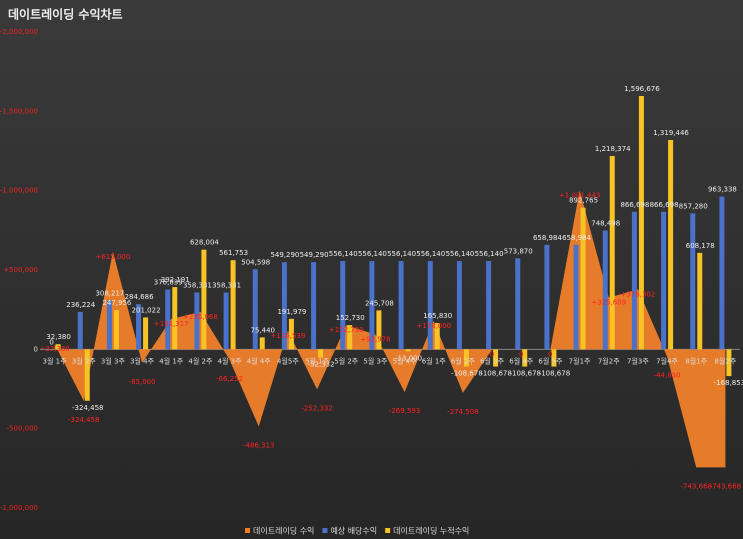 The height and width of the screenshot is (539, 743). I want to click on y-tick-label: +1,000,000, so click(19, 191).